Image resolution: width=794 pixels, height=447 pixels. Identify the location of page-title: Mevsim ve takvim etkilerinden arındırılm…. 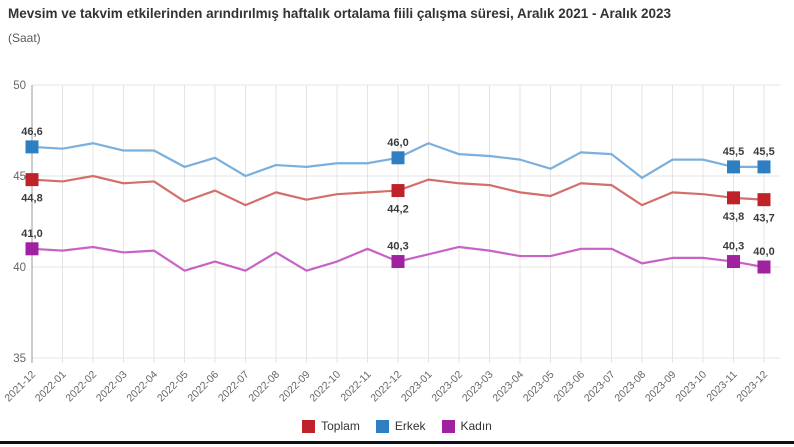
(340, 13).